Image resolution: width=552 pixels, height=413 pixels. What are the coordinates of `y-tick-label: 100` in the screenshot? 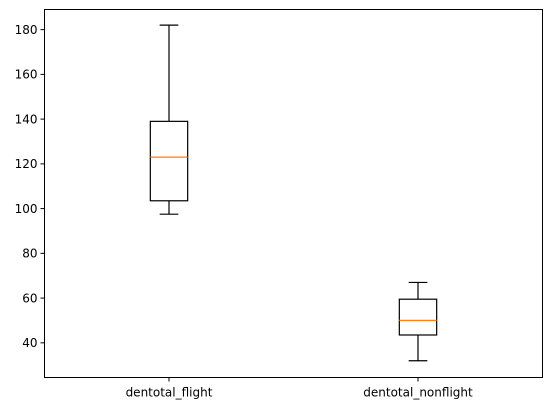 It's located at (26, 209).